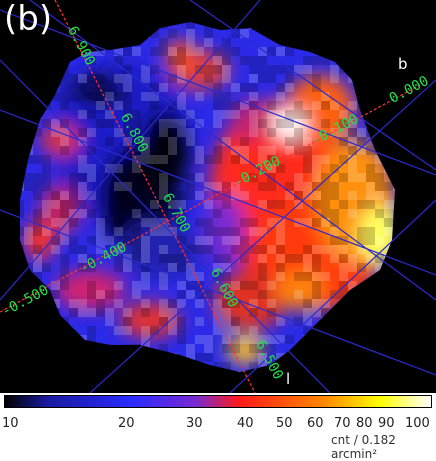  I want to click on panel-label: (b), so click(28, 19).